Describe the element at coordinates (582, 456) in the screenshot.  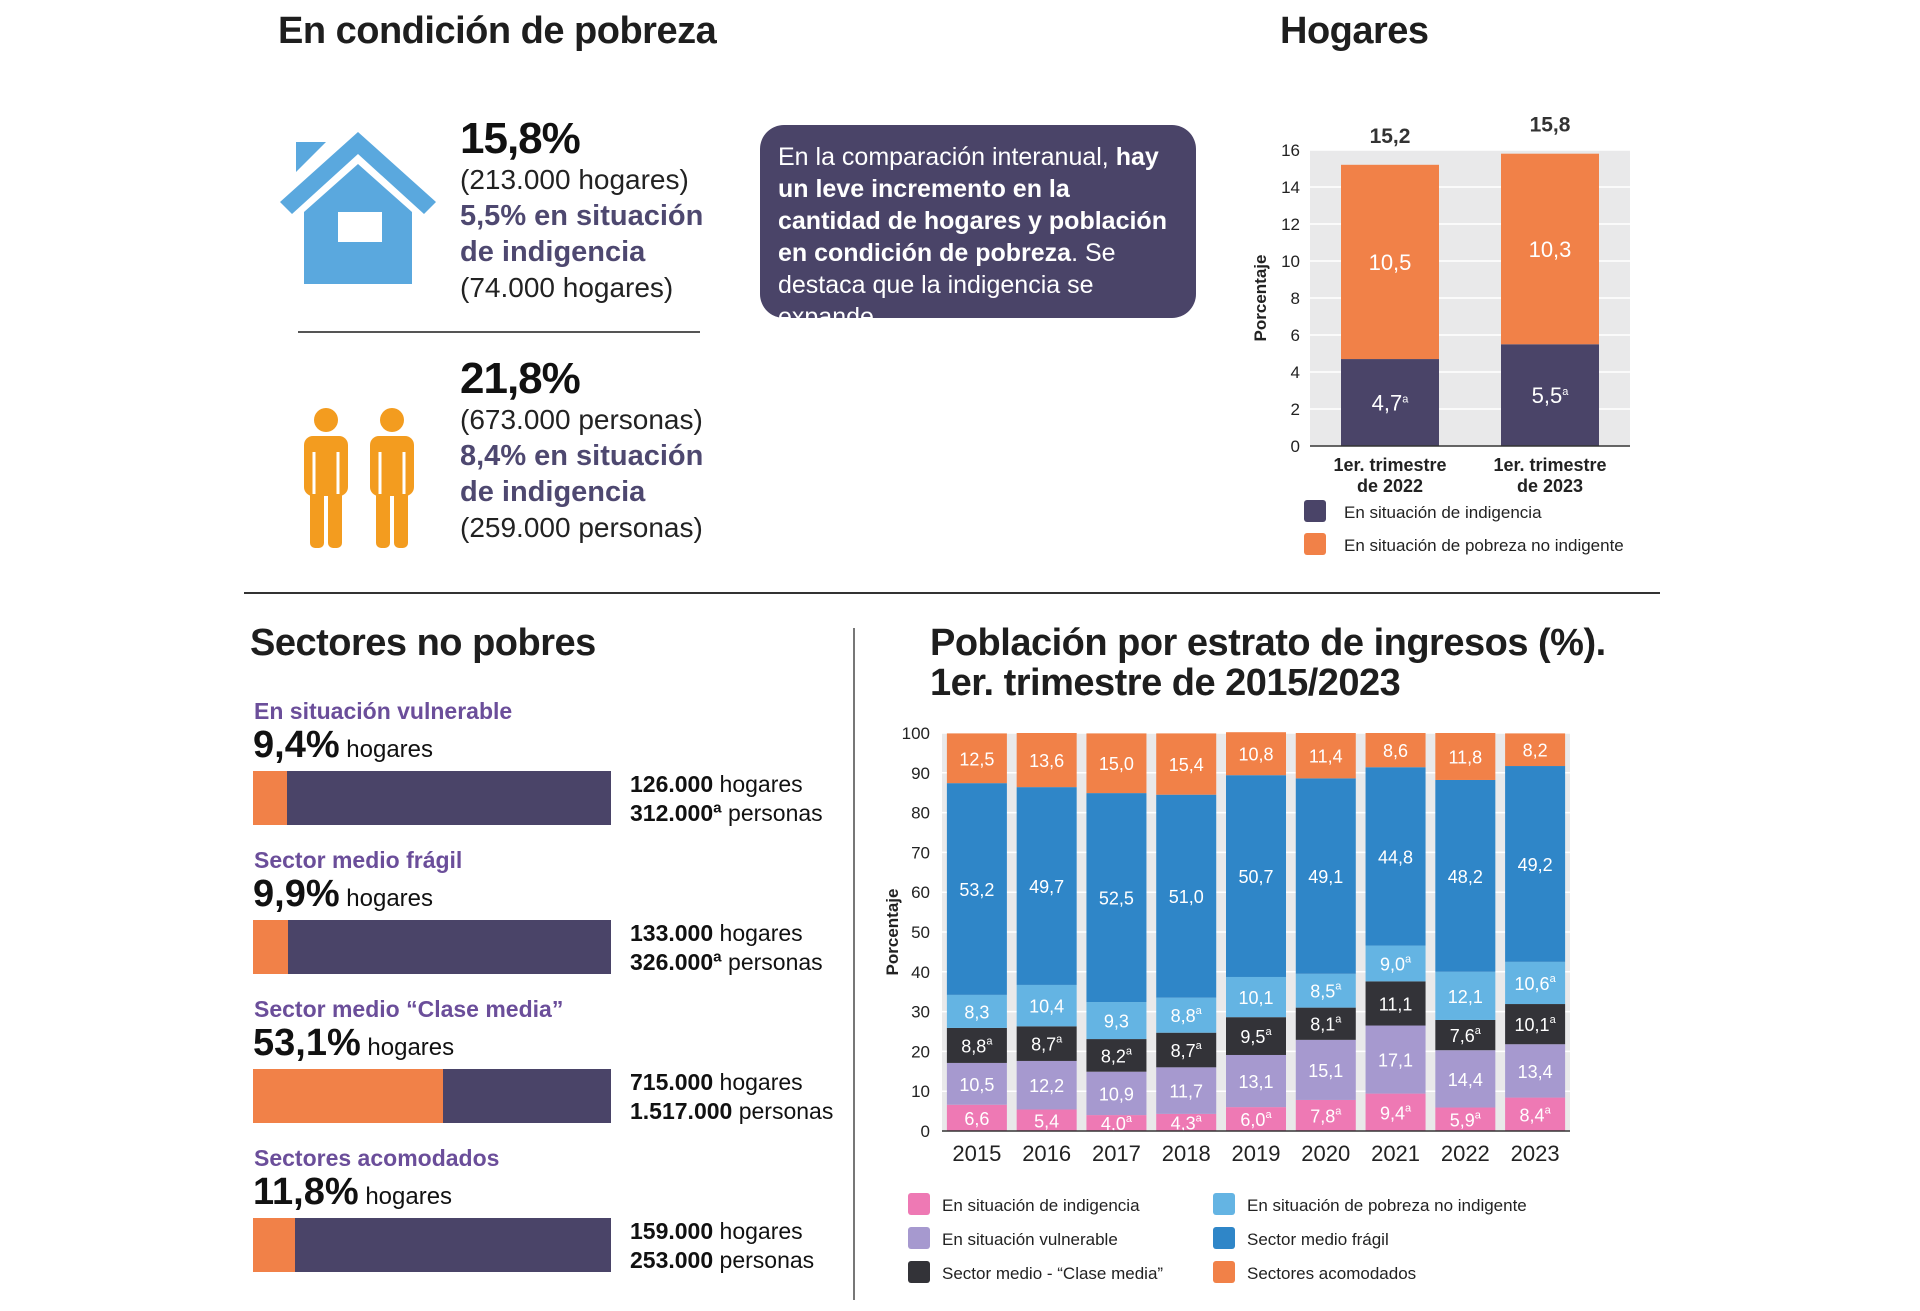
I see `people-indigence-line1: 8,4% en situación` at that location.